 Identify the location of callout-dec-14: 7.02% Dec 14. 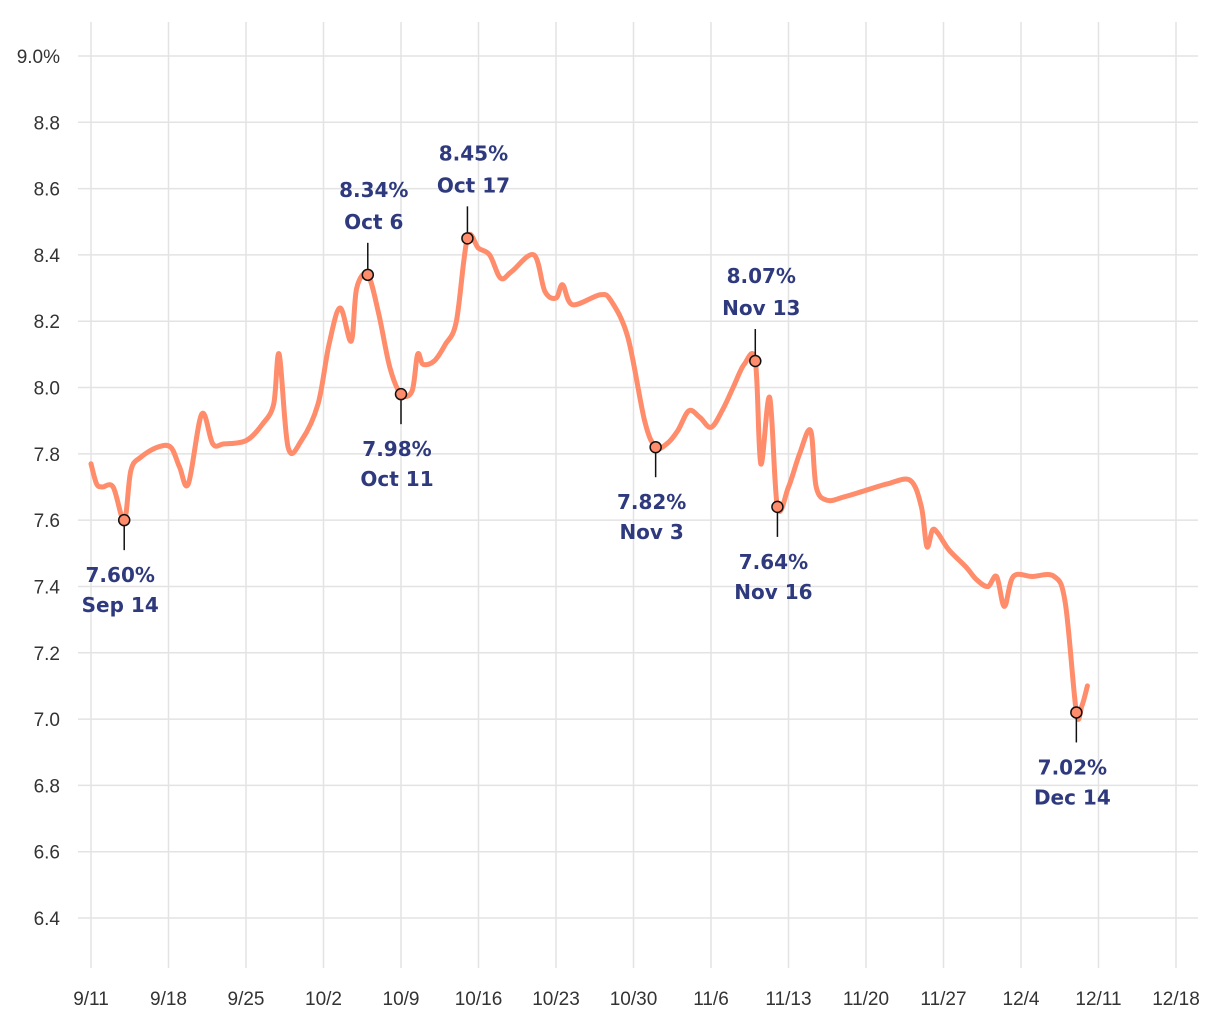
(1072, 757).